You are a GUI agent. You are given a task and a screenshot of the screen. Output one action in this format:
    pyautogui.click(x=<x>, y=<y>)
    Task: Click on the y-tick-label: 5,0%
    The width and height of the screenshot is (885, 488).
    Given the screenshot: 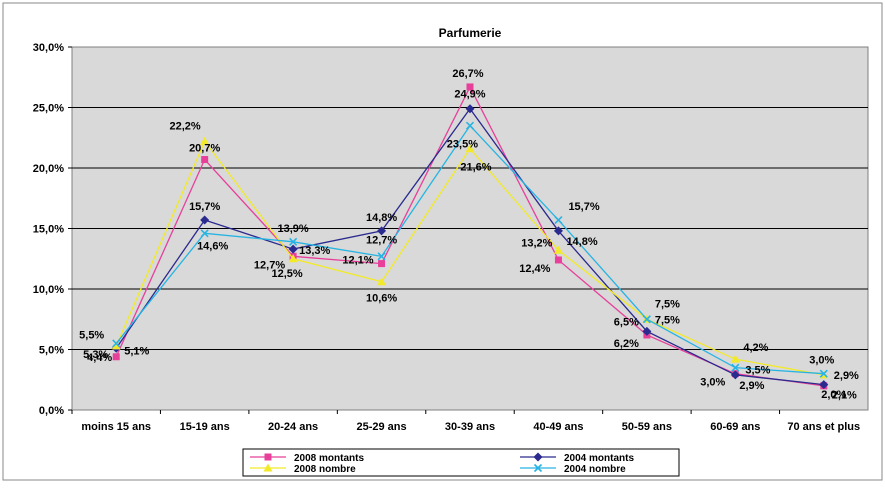 What is the action you would take?
    pyautogui.click(x=51, y=351)
    